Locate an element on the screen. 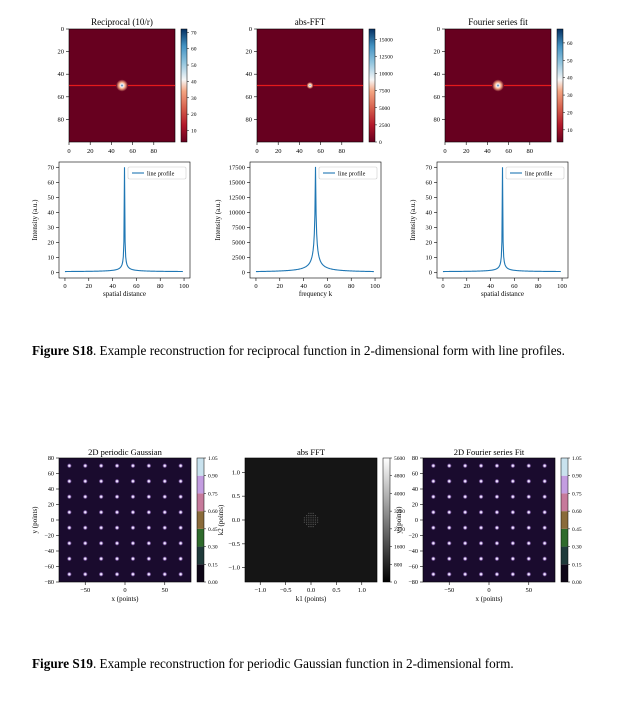 The height and width of the screenshot is (716, 626). y-tick-label: −80 is located at coordinates (413, 582).